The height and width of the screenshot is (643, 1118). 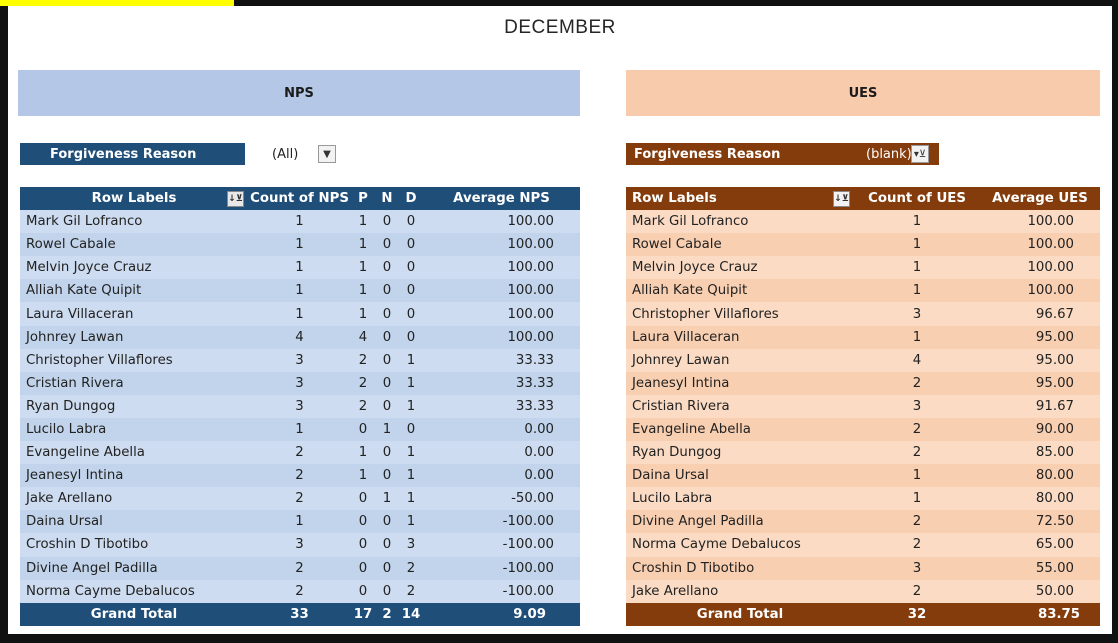 What do you see at coordinates (363, 614) in the screenshot?
I see `total-p: 17` at bounding box center [363, 614].